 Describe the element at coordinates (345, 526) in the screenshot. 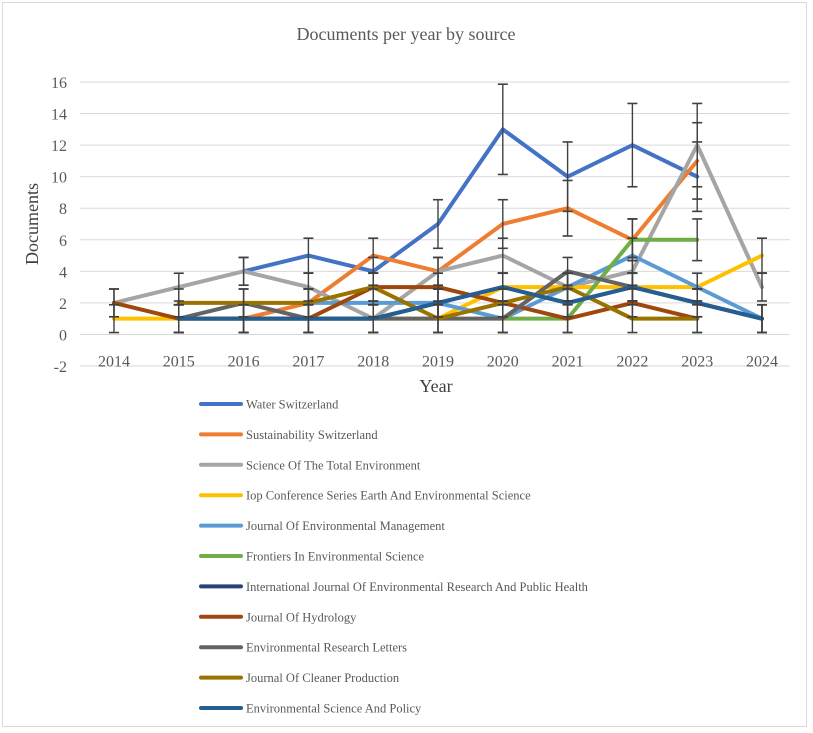

I see `legend-label: Journal Of Environmental Management` at that location.